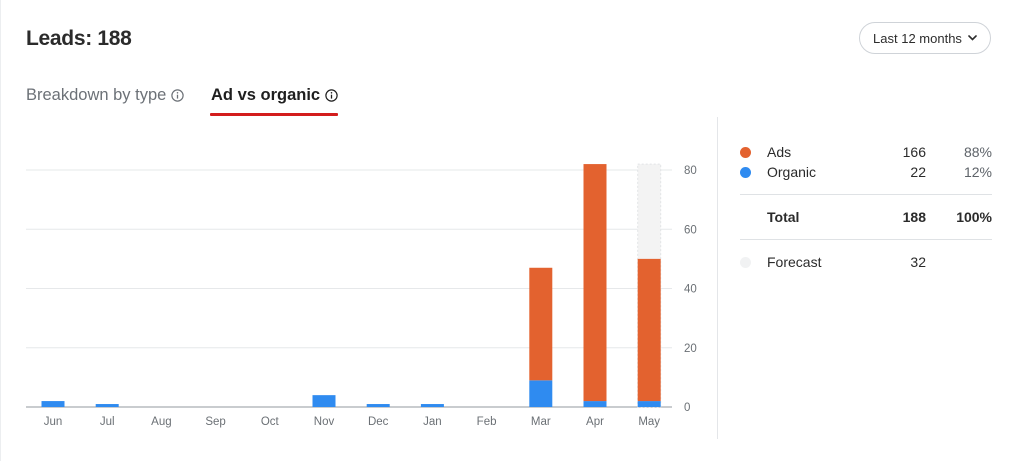 This screenshot has width=1013, height=461. What do you see at coordinates (274, 114) in the screenshot?
I see `active-tab-indicator` at bounding box center [274, 114].